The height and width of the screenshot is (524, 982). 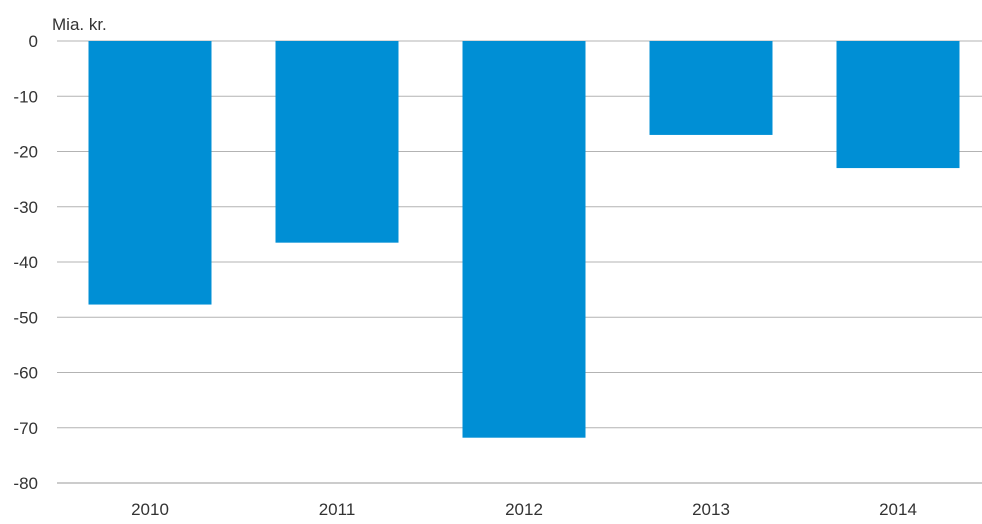 I want to click on x-tick-label: 2011, so click(x=337, y=509).